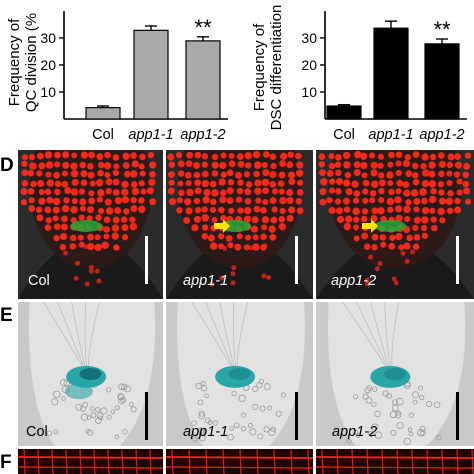 This screenshot has width=474, height=474. Describe the element at coordinates (206, 281) in the screenshot. I see `micrograph-d-label-app1-1: app1-1` at that location.